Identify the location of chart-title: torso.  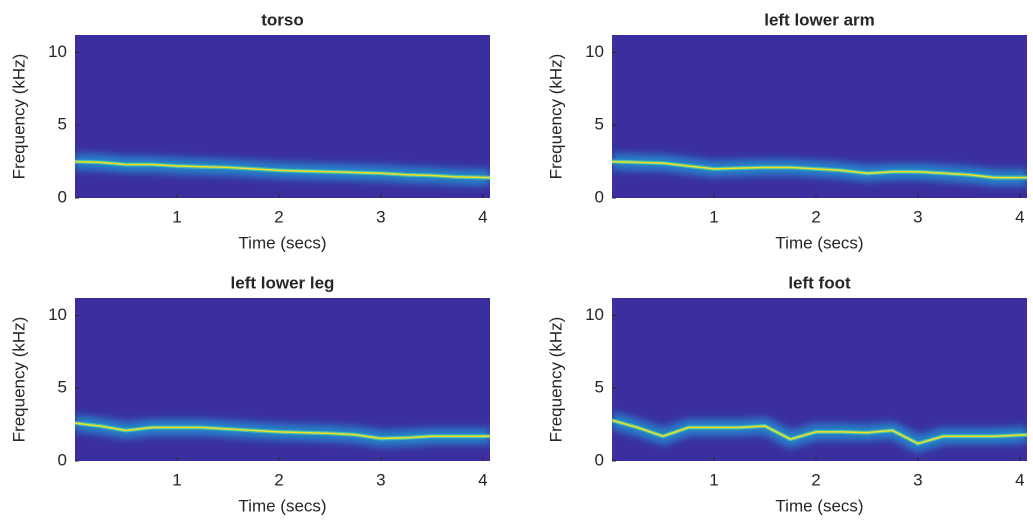
(282, 19).